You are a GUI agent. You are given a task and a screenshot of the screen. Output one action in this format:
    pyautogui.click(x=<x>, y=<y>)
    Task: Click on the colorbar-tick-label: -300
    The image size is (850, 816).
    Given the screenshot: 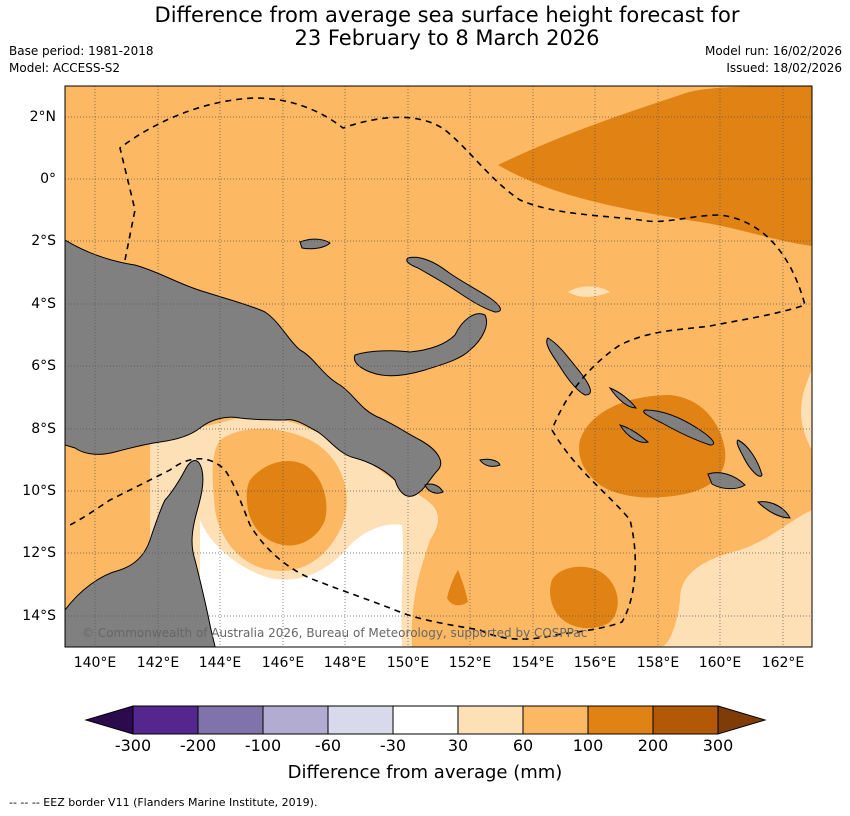 What is the action you would take?
    pyautogui.click(x=133, y=745)
    